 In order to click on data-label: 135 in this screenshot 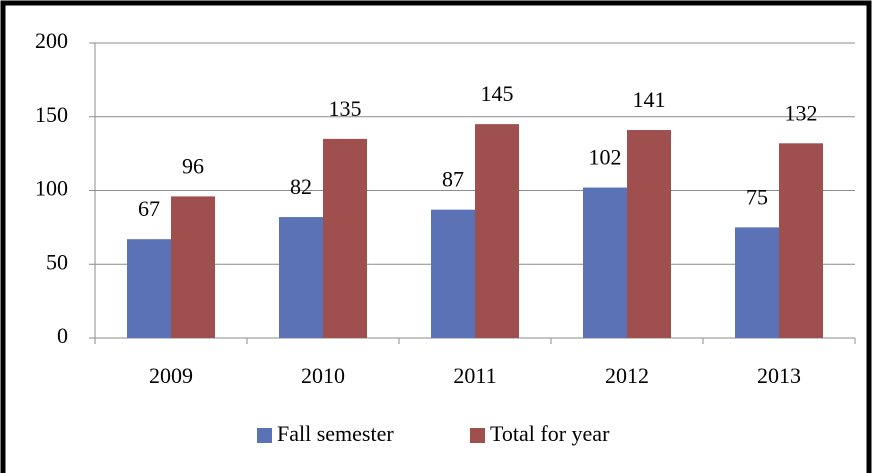, I will do `click(345, 108)`.